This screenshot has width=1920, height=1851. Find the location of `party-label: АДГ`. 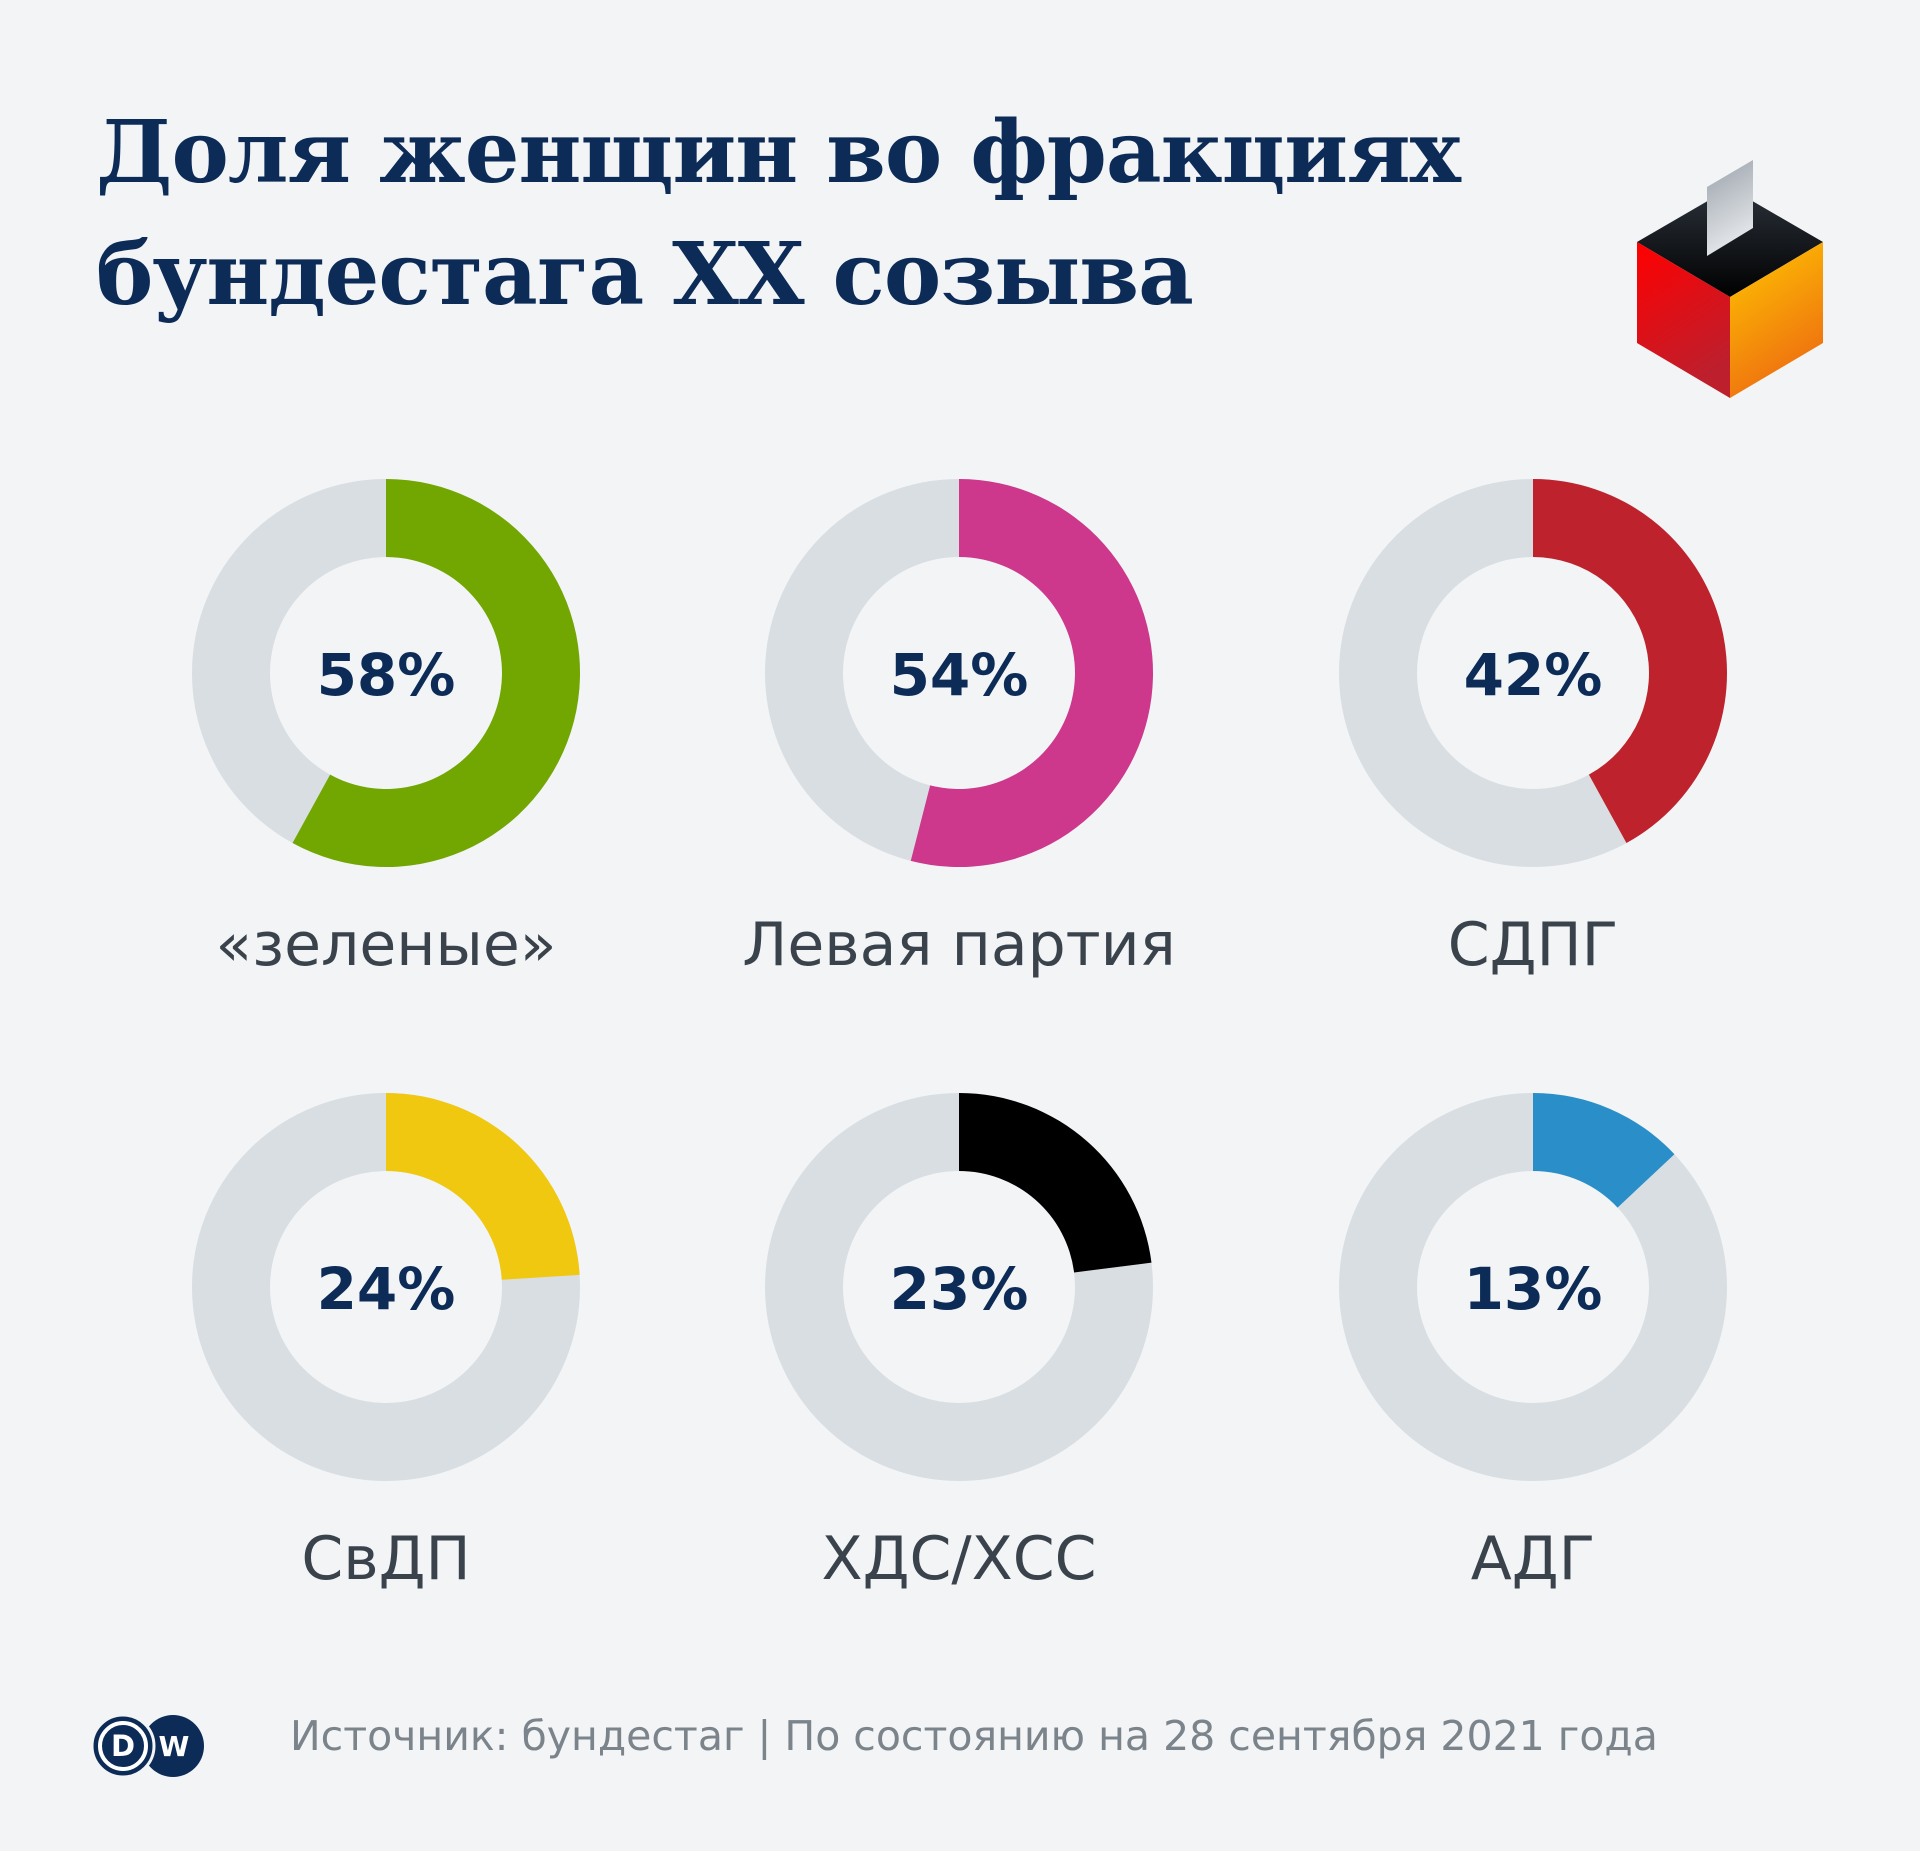

party-label: АДГ is located at coordinates (1533, 1559).